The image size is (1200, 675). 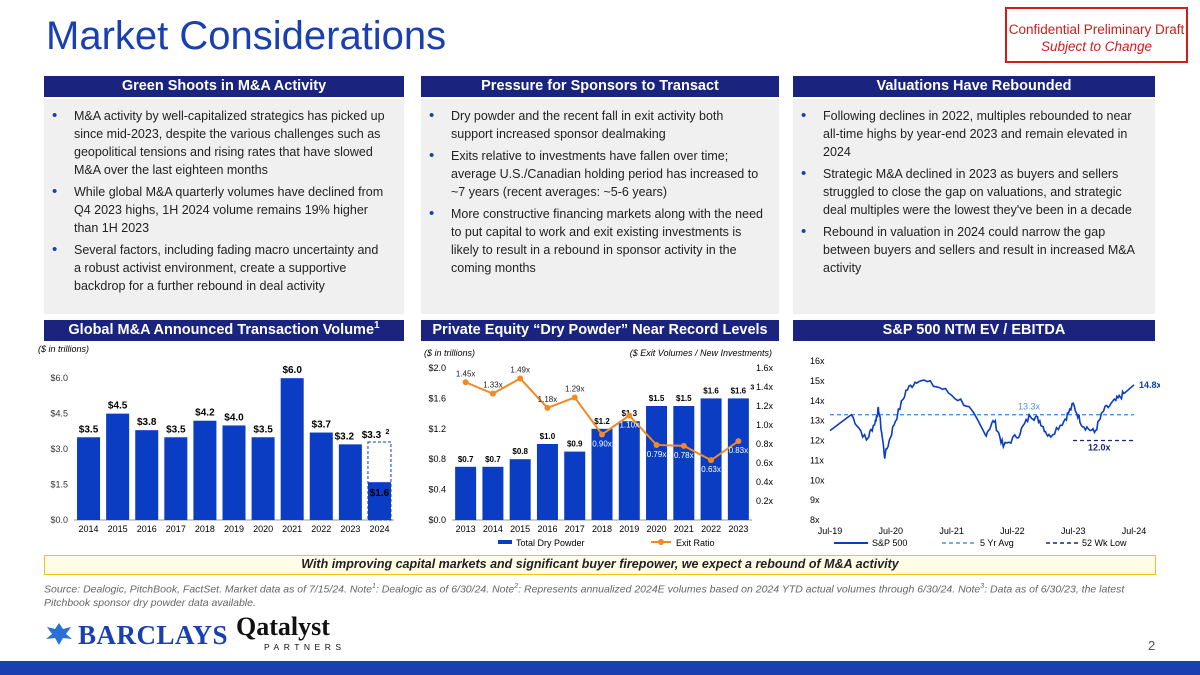 I want to click on legend-marker, so click(x=661, y=542).